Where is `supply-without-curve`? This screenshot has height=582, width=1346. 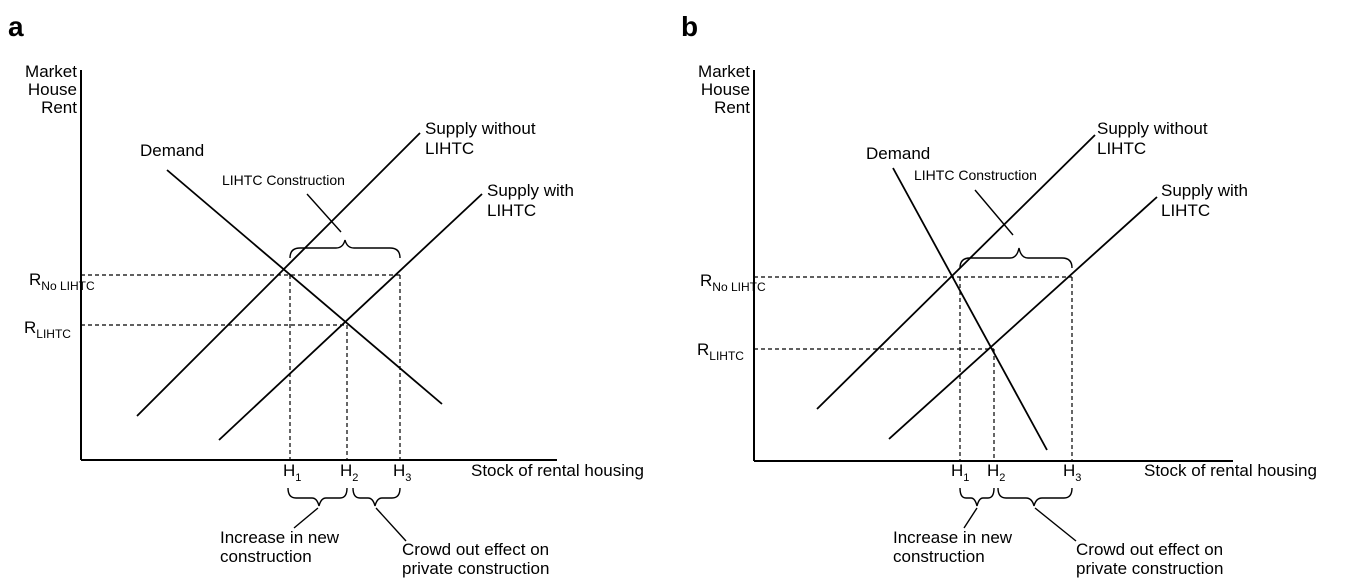 supply-without-curve is located at coordinates (956, 272).